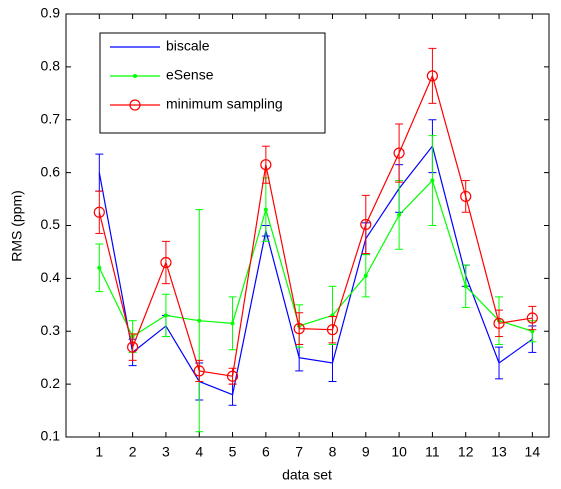 This screenshot has height=489, width=561. I want to click on x-tick-label: 14, so click(533, 452).